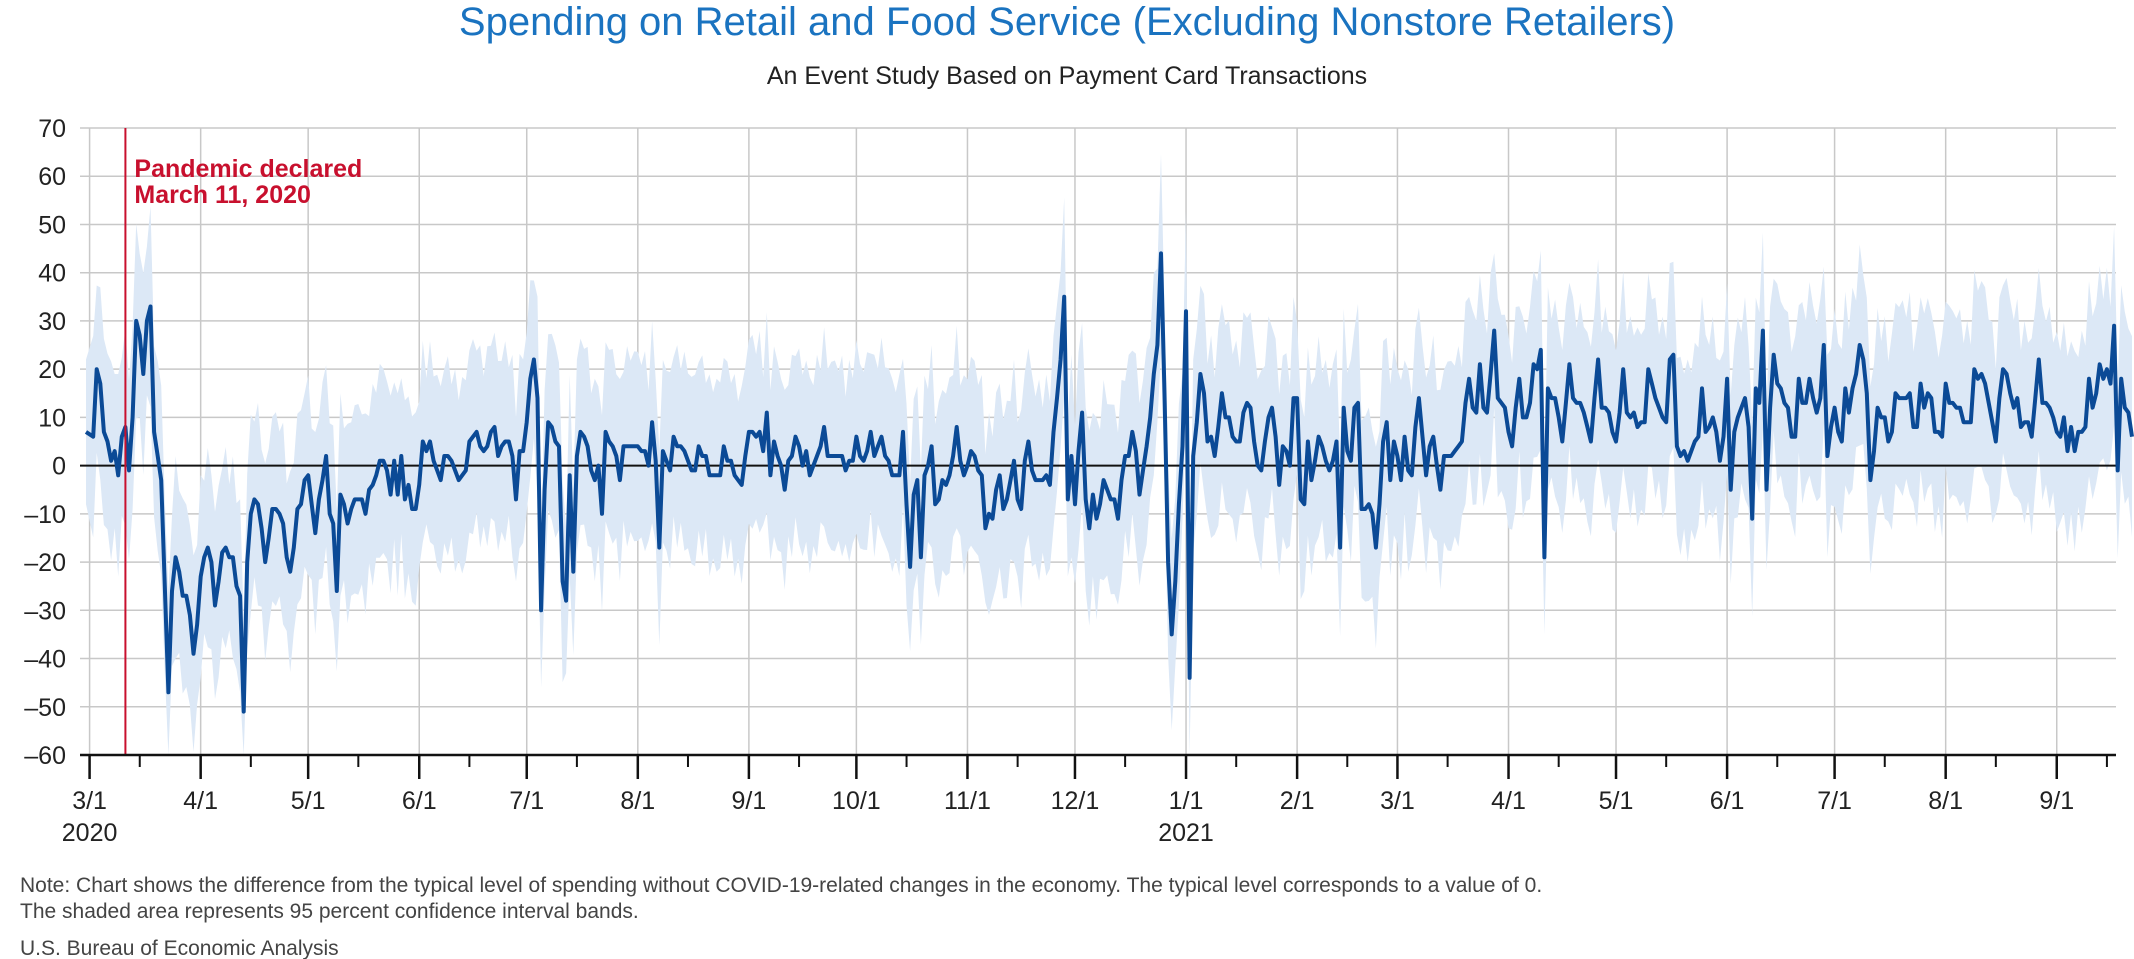 This screenshot has width=2134, height=959. I want to click on y-tick-label: –10, so click(45, 515).